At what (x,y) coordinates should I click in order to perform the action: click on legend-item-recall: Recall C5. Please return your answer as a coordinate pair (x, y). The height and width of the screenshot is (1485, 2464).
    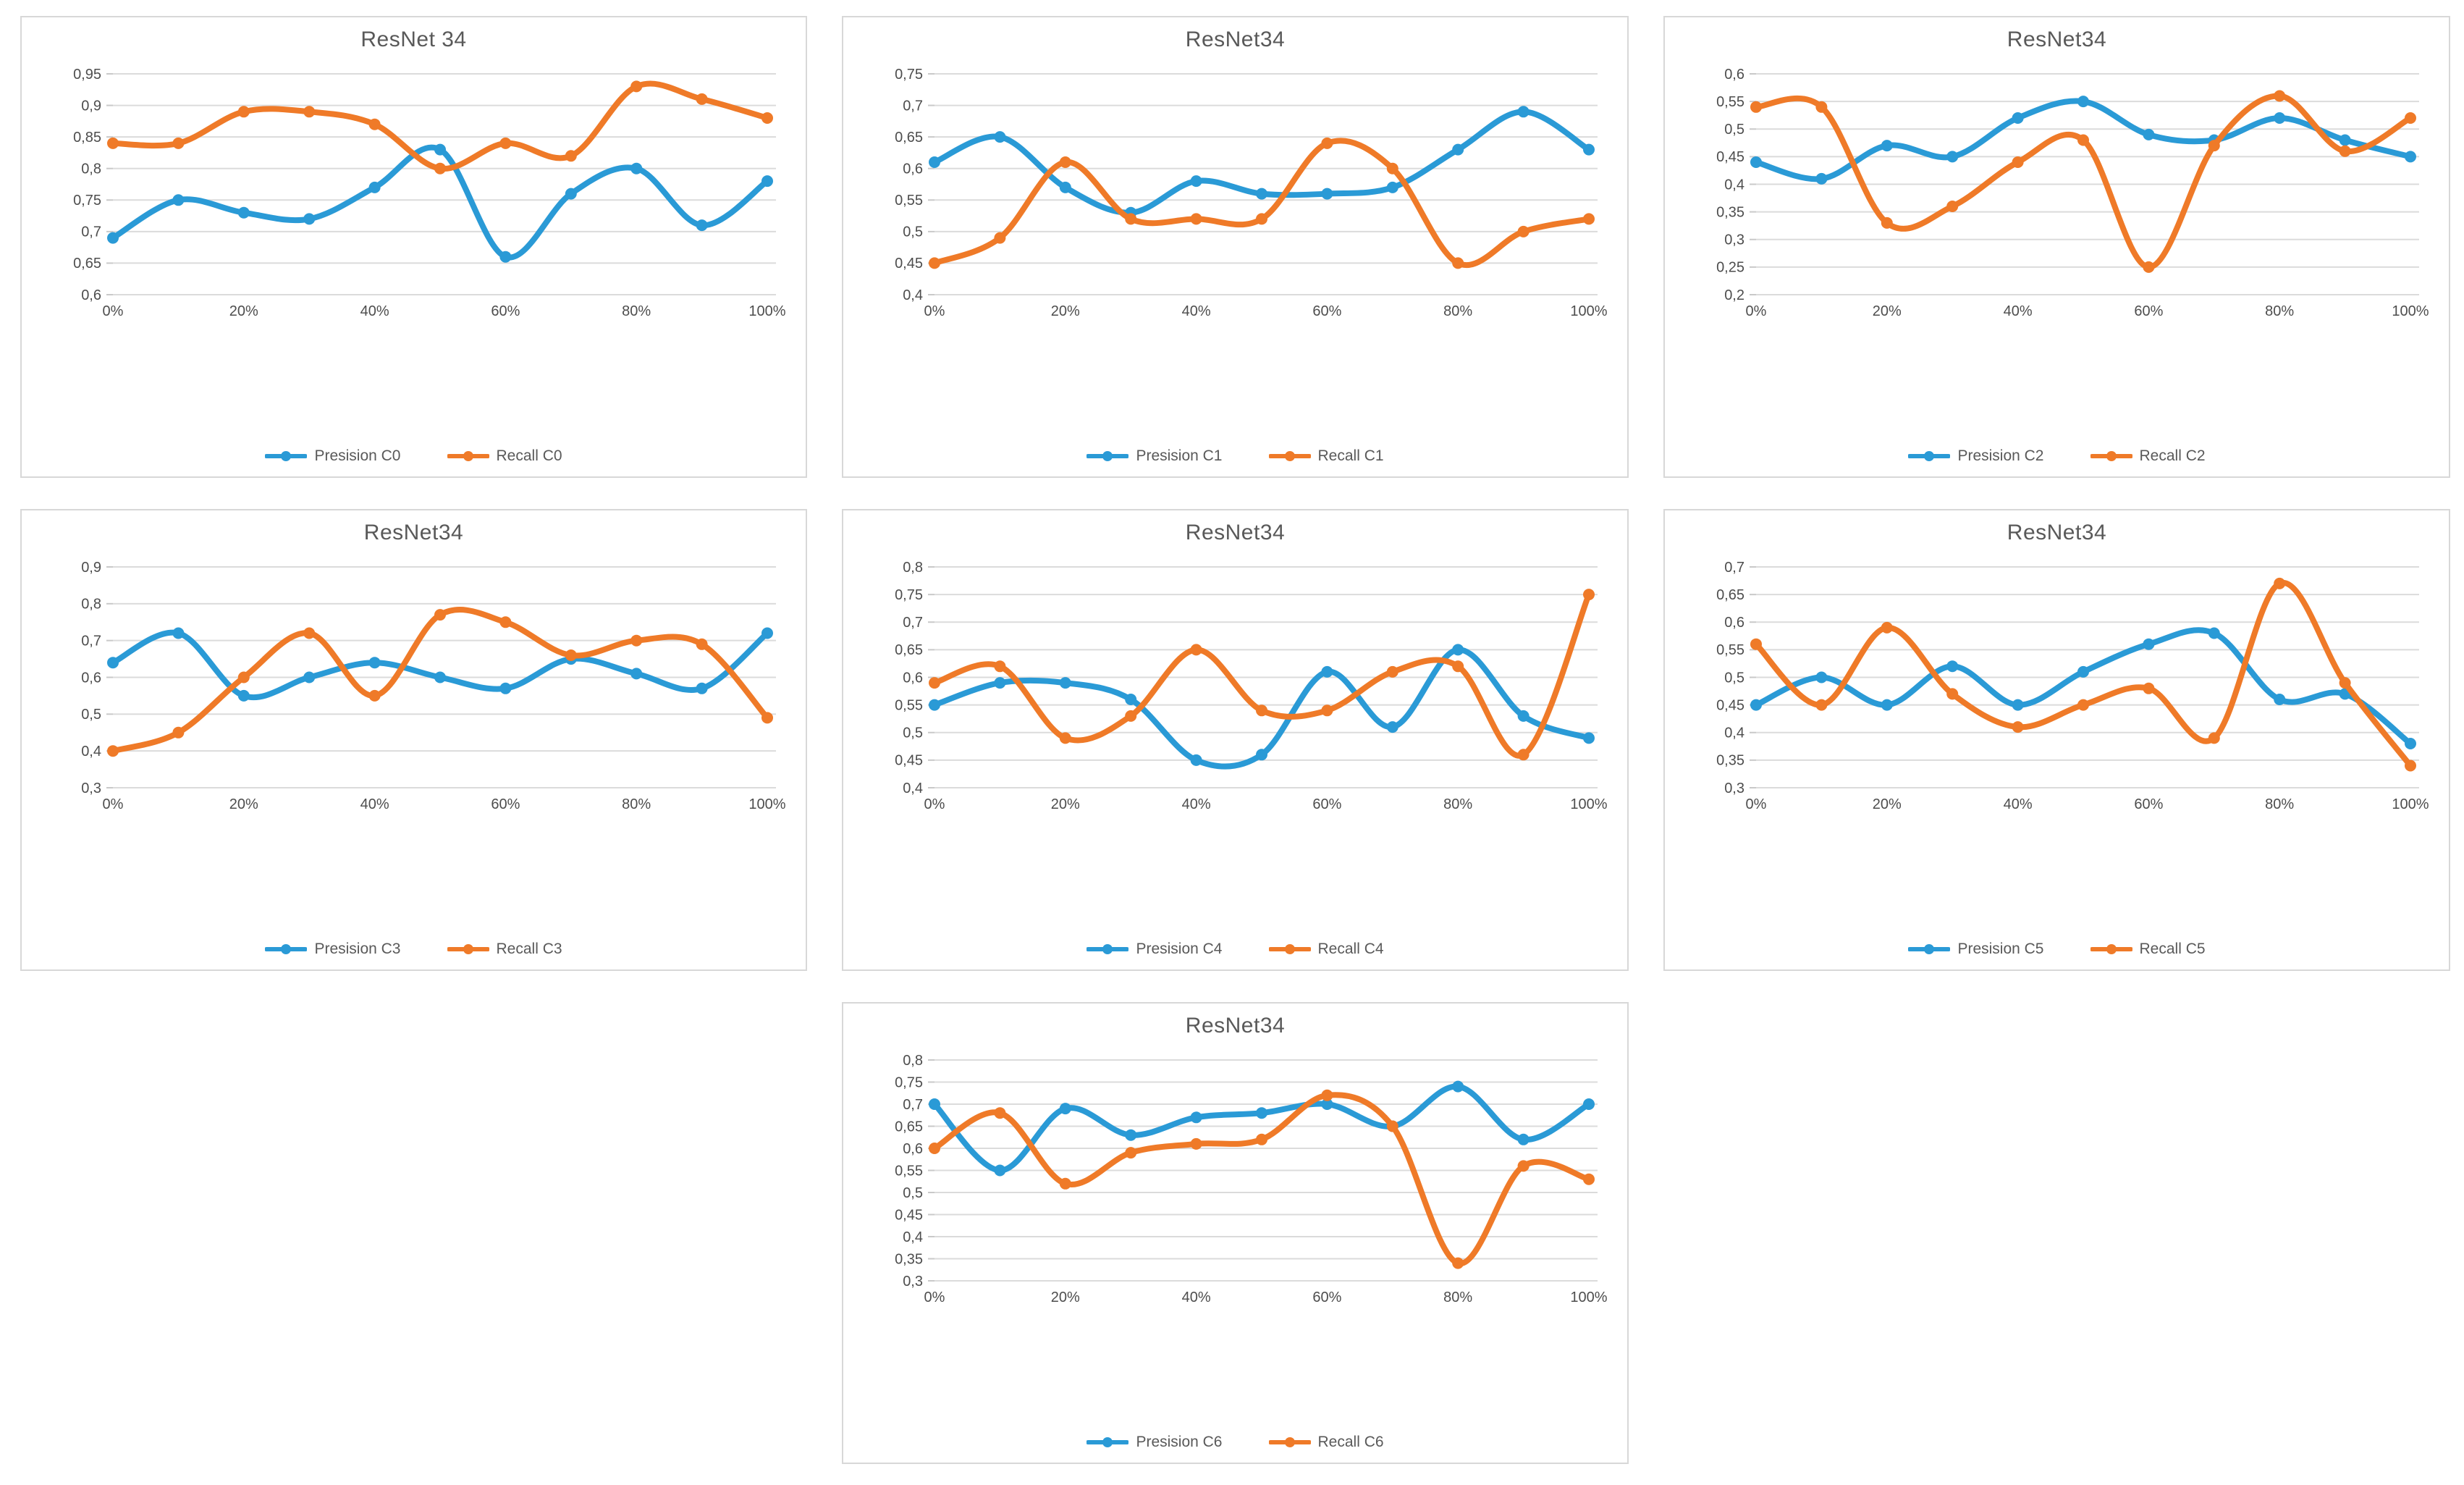
    Looking at the image, I should click on (2148, 949).